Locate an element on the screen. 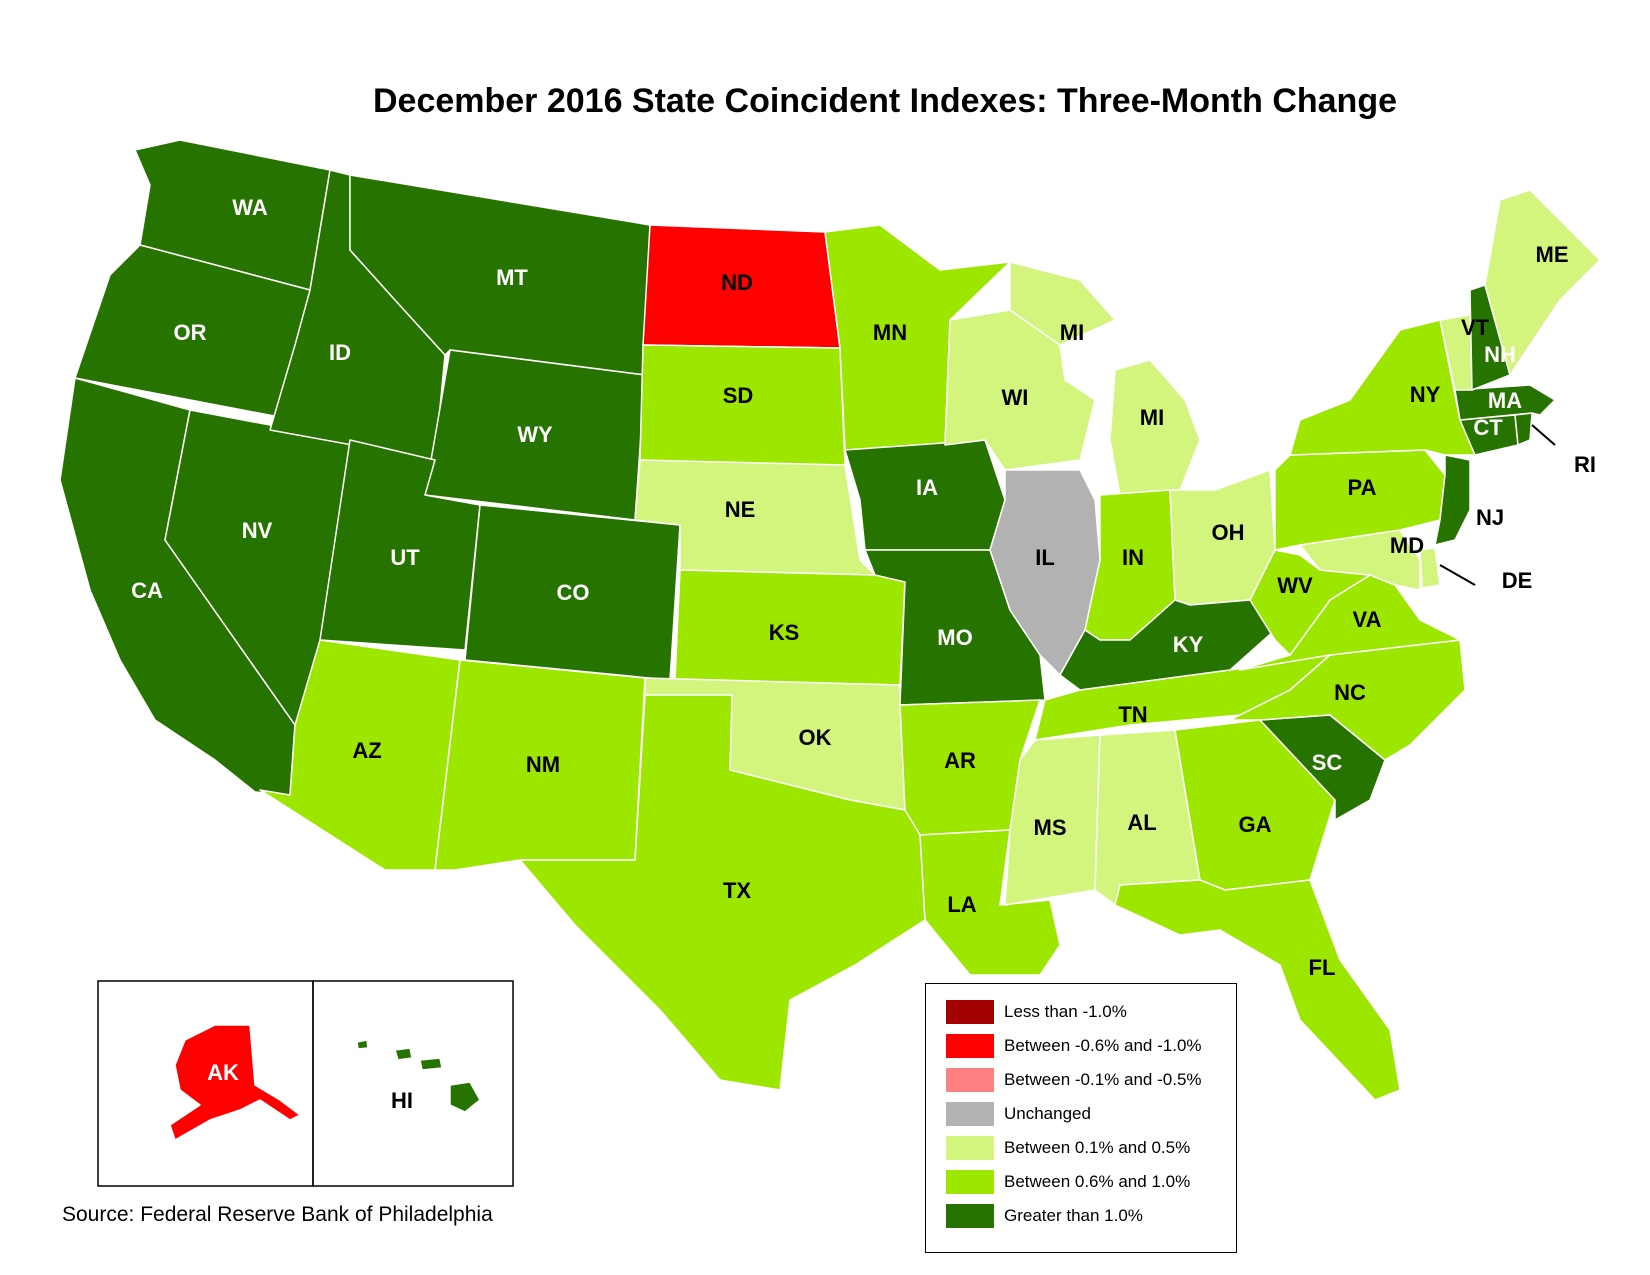 This screenshot has height=1275, width=1650. label-oh: OH is located at coordinates (1228, 532).